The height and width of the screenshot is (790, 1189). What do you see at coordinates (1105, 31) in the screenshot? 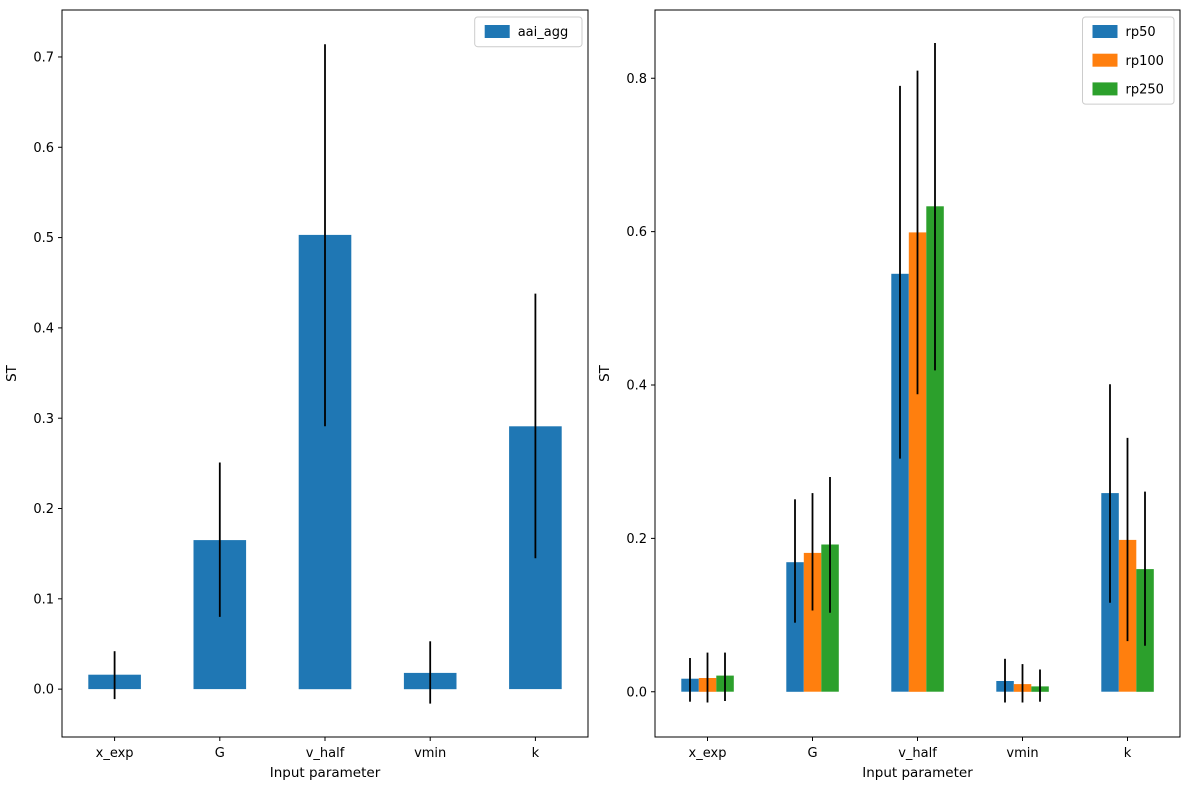
I see `legend-swatch-rp50` at bounding box center [1105, 31].